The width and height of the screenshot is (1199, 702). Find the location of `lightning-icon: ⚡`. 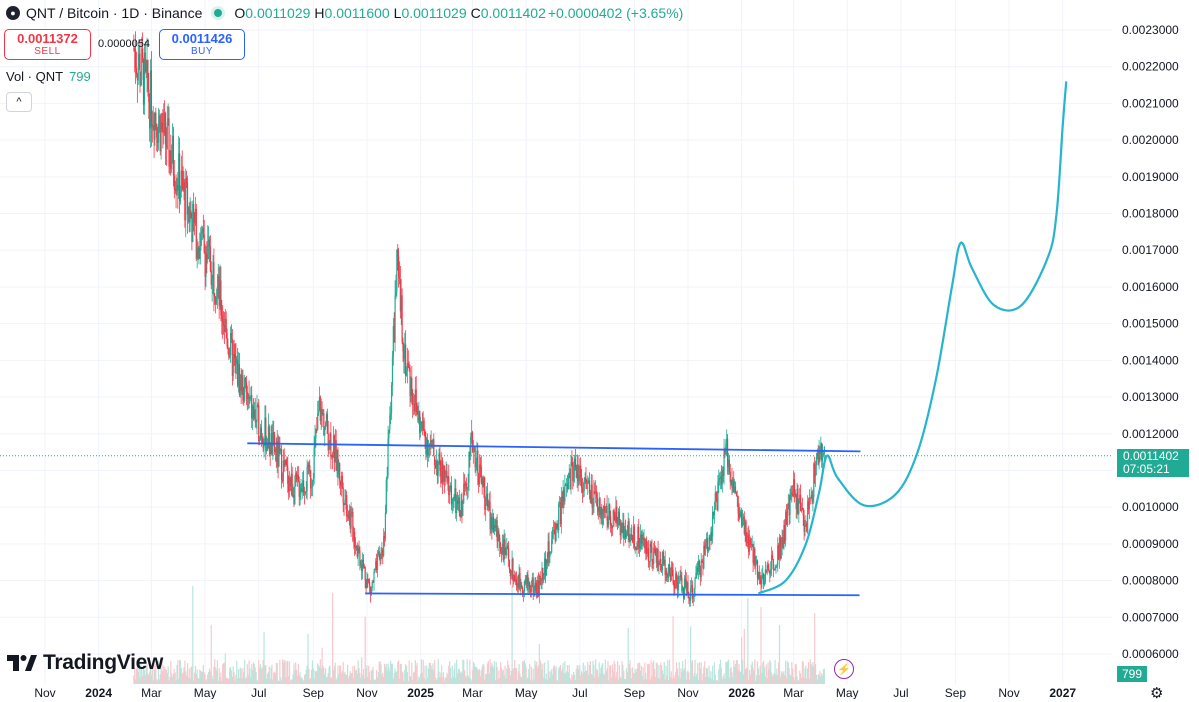

lightning-icon: ⚡ is located at coordinates (844, 669).